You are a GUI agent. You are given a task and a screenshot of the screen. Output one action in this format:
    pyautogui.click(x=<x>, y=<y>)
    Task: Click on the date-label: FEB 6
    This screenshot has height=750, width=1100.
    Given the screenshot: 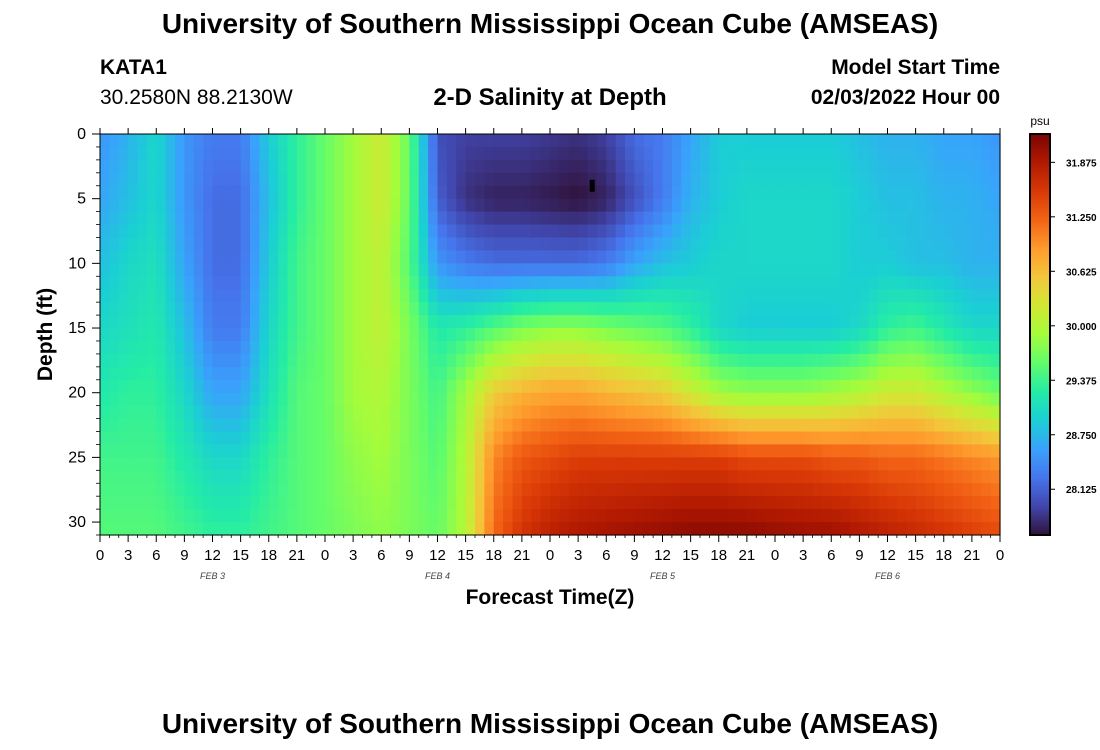 What is the action you would take?
    pyautogui.click(x=887, y=576)
    